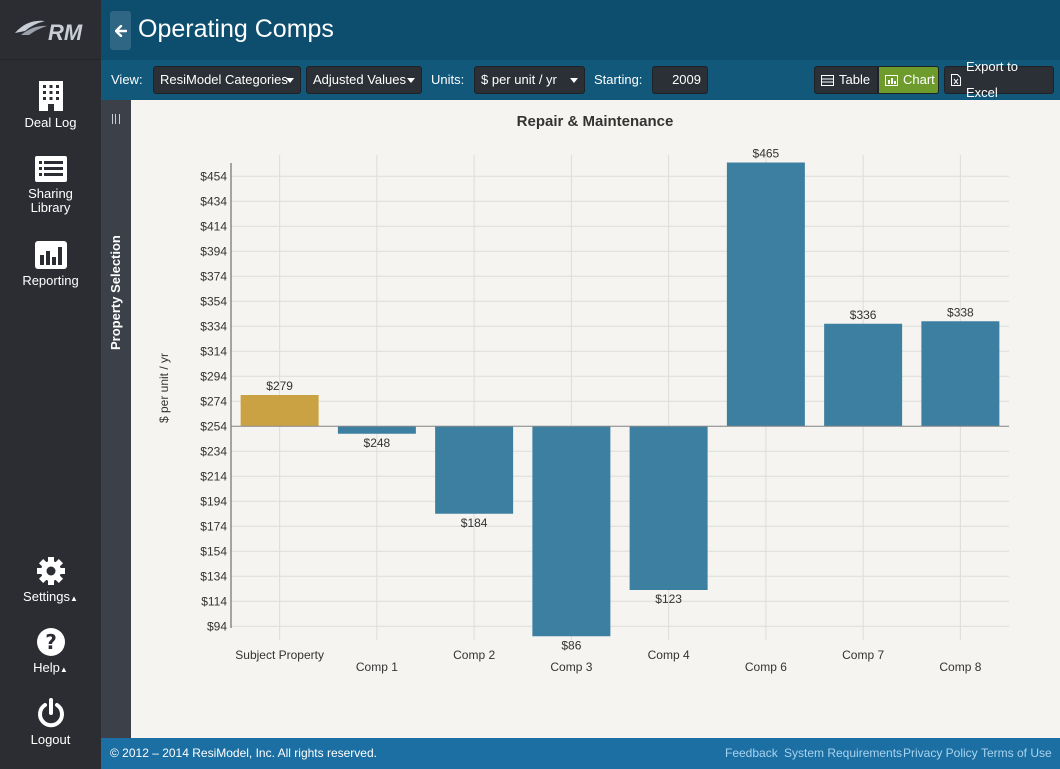 This screenshot has width=1060, height=769. What do you see at coordinates (115, 292) in the screenshot?
I see `property-selection-label: Property Selection` at bounding box center [115, 292].